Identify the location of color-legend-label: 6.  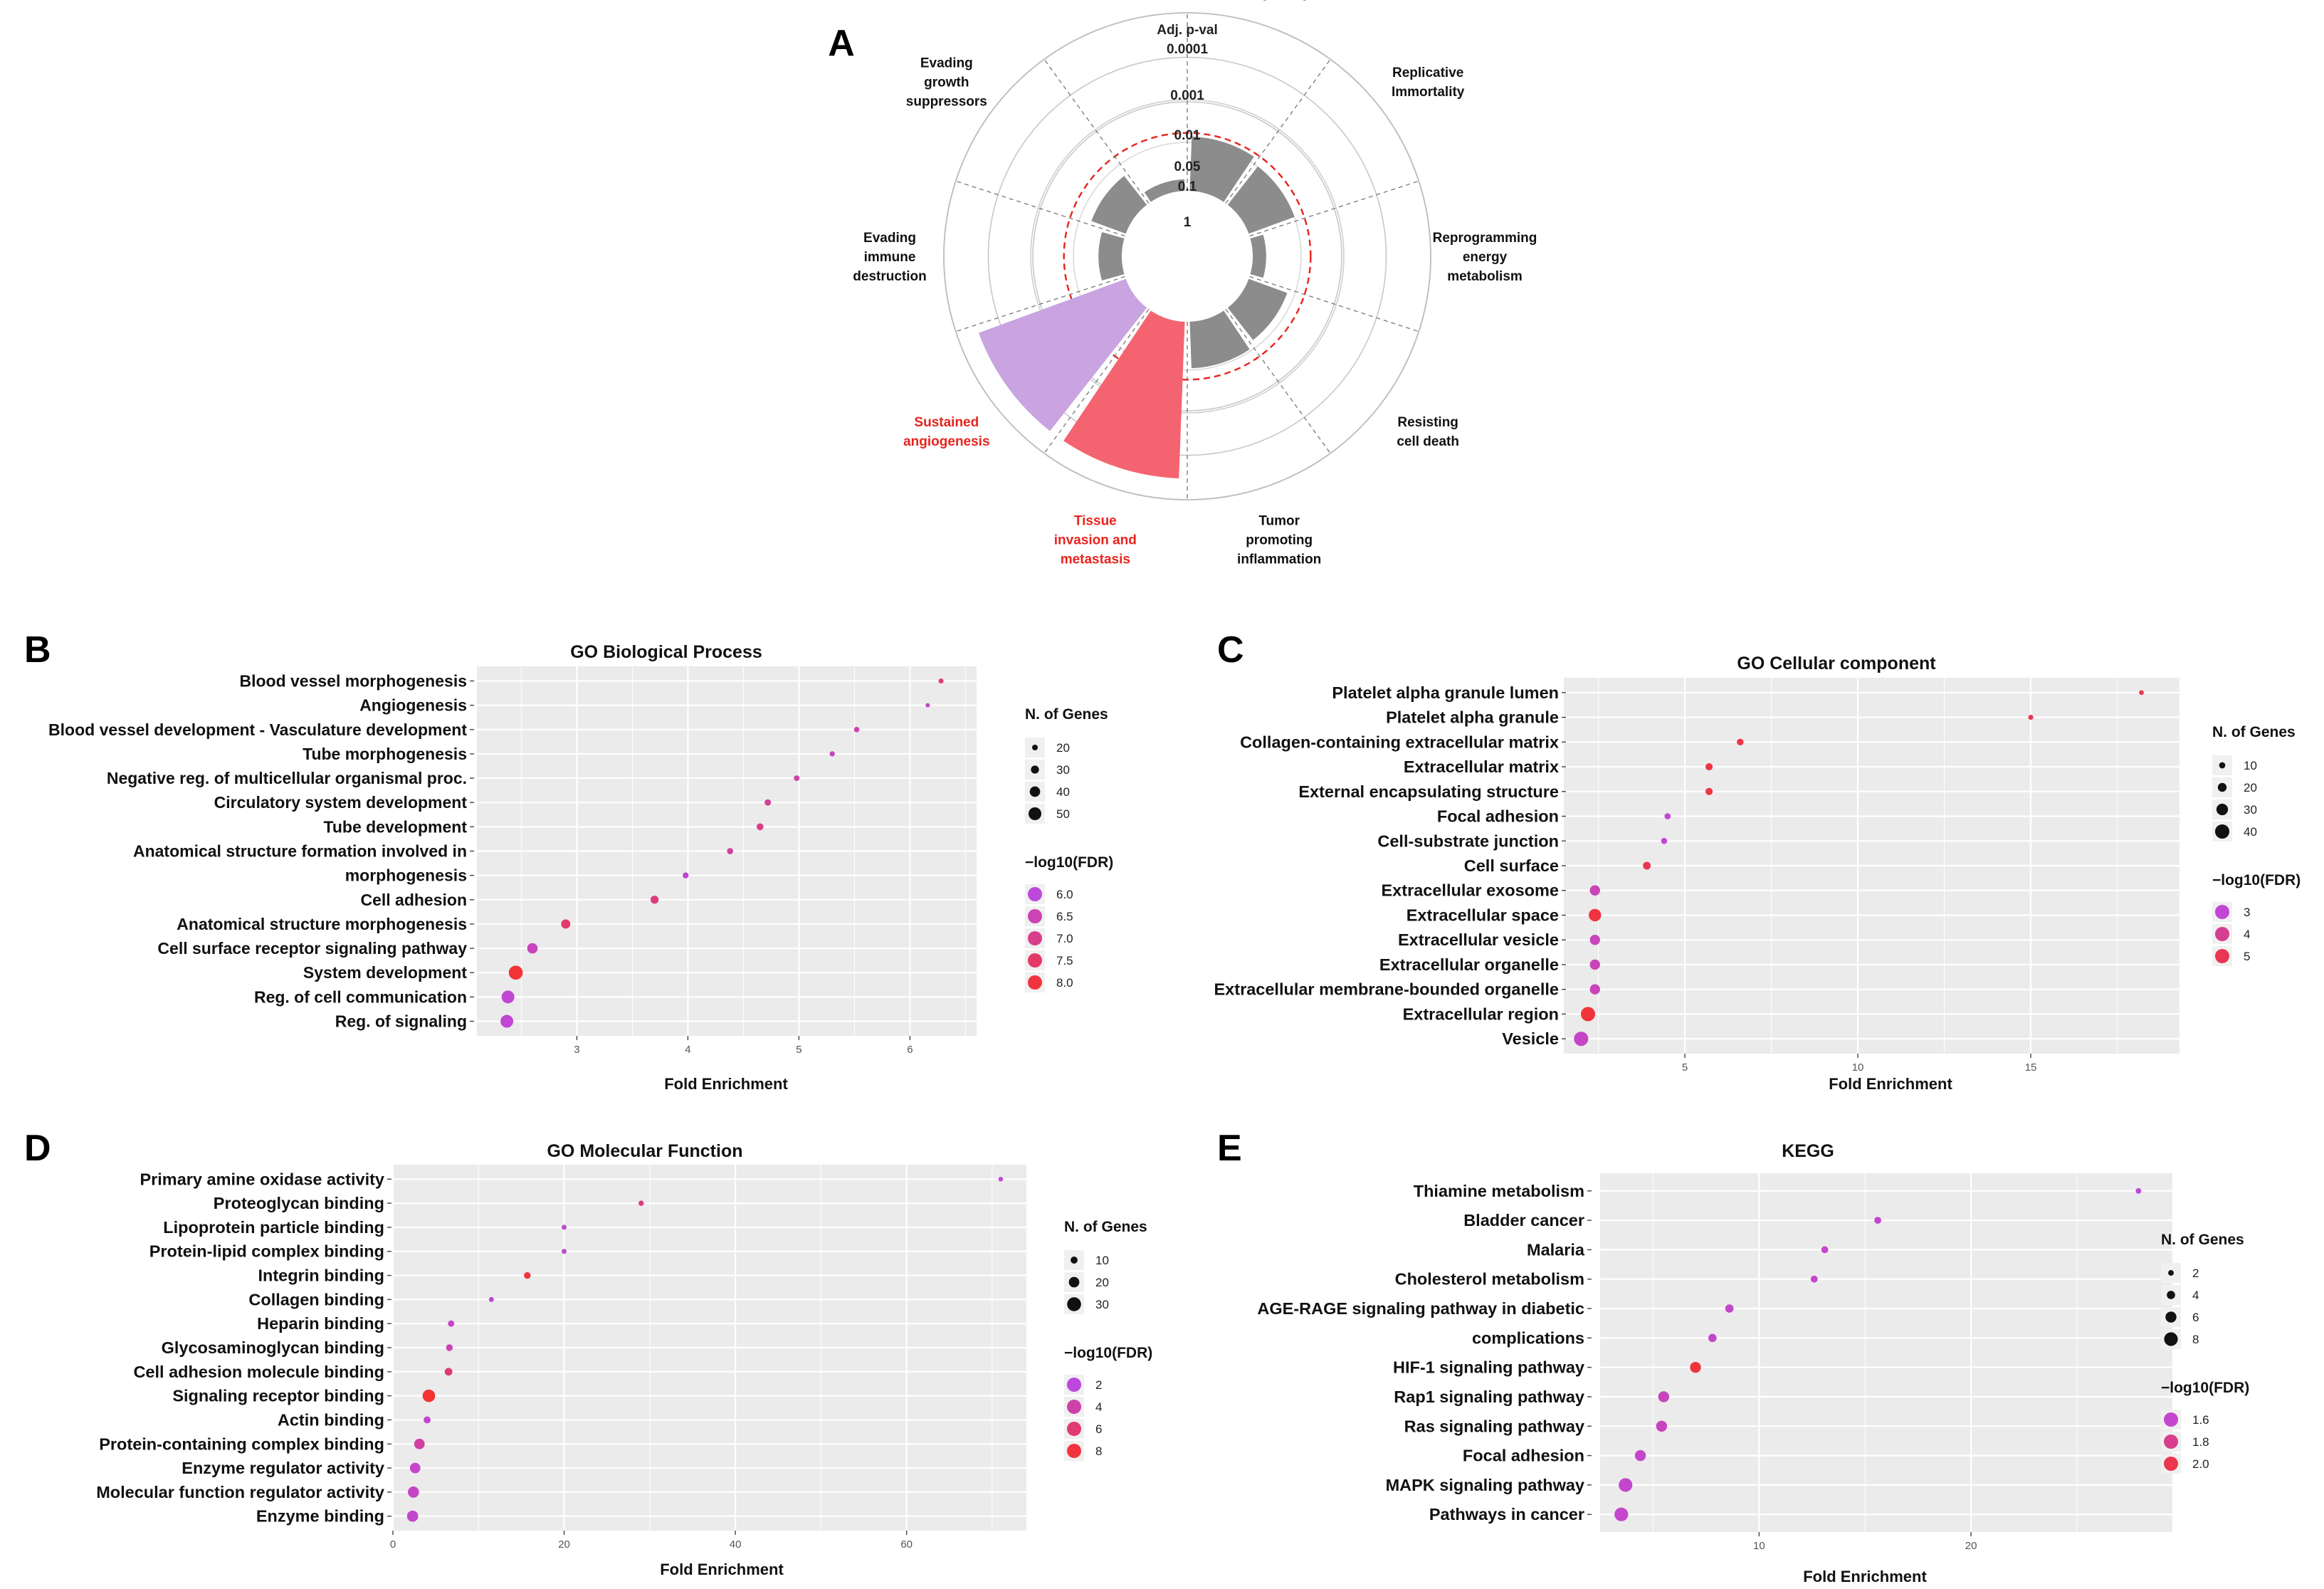
(1098, 1429).